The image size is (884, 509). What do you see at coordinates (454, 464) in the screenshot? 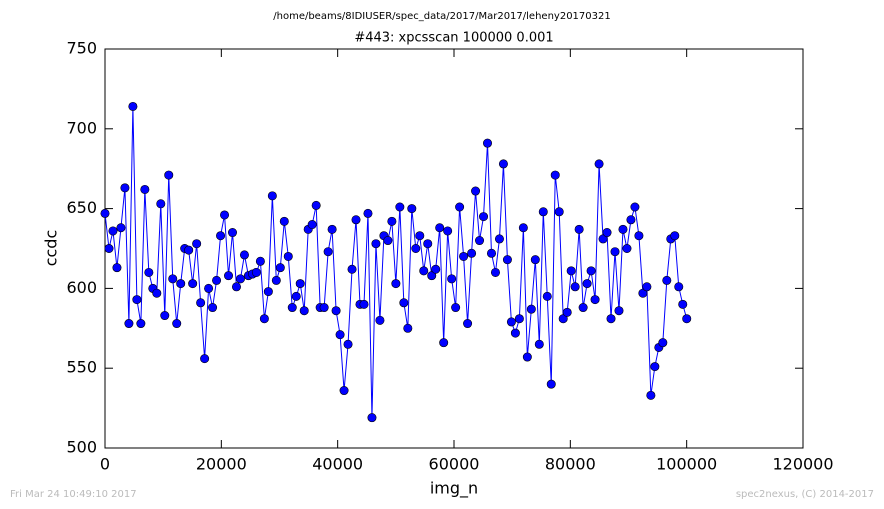
I see `x-tick-label: 60000` at bounding box center [454, 464].